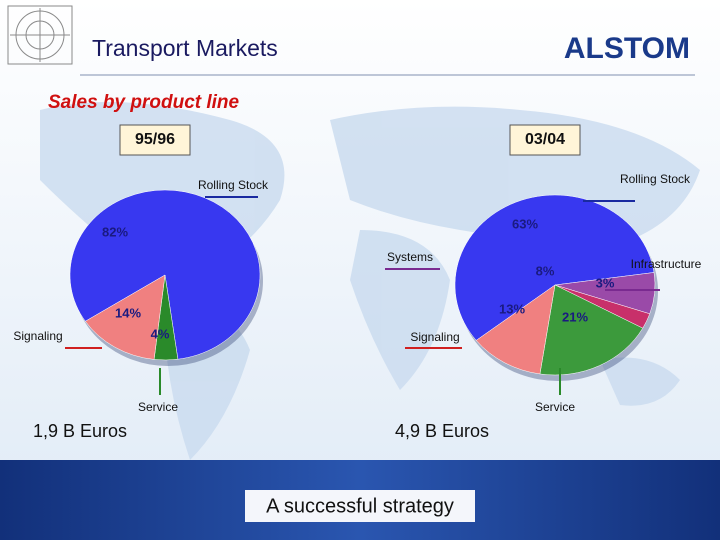 This screenshot has width=720, height=540. What do you see at coordinates (144, 102) in the screenshot?
I see `subtitle: Sales by product line` at bounding box center [144, 102].